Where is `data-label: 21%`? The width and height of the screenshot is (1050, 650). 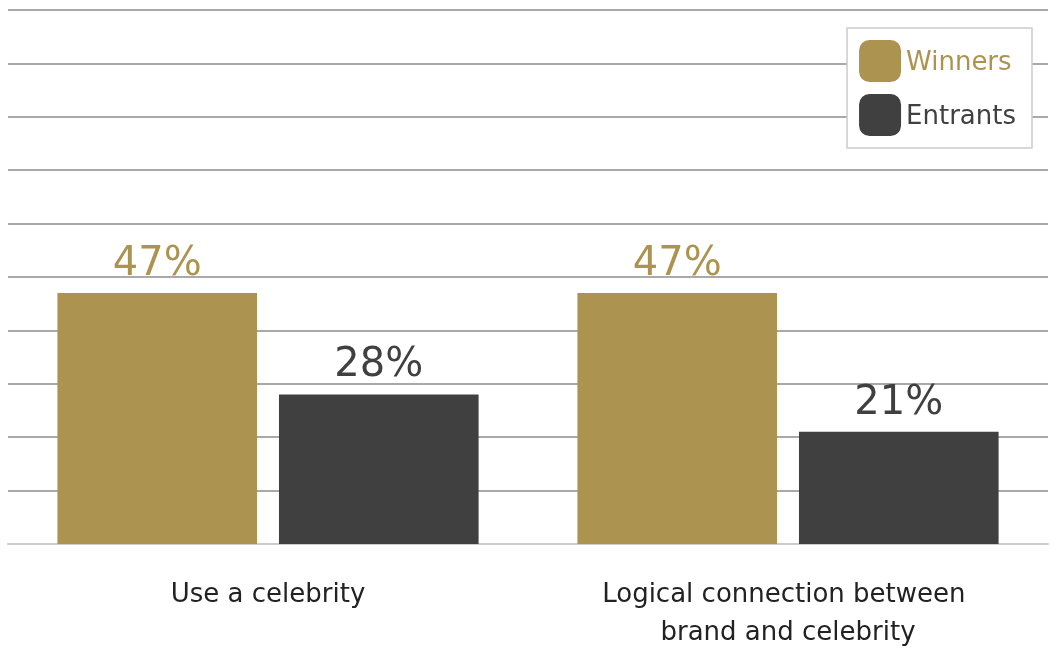
data-label: 21% is located at coordinates (899, 399).